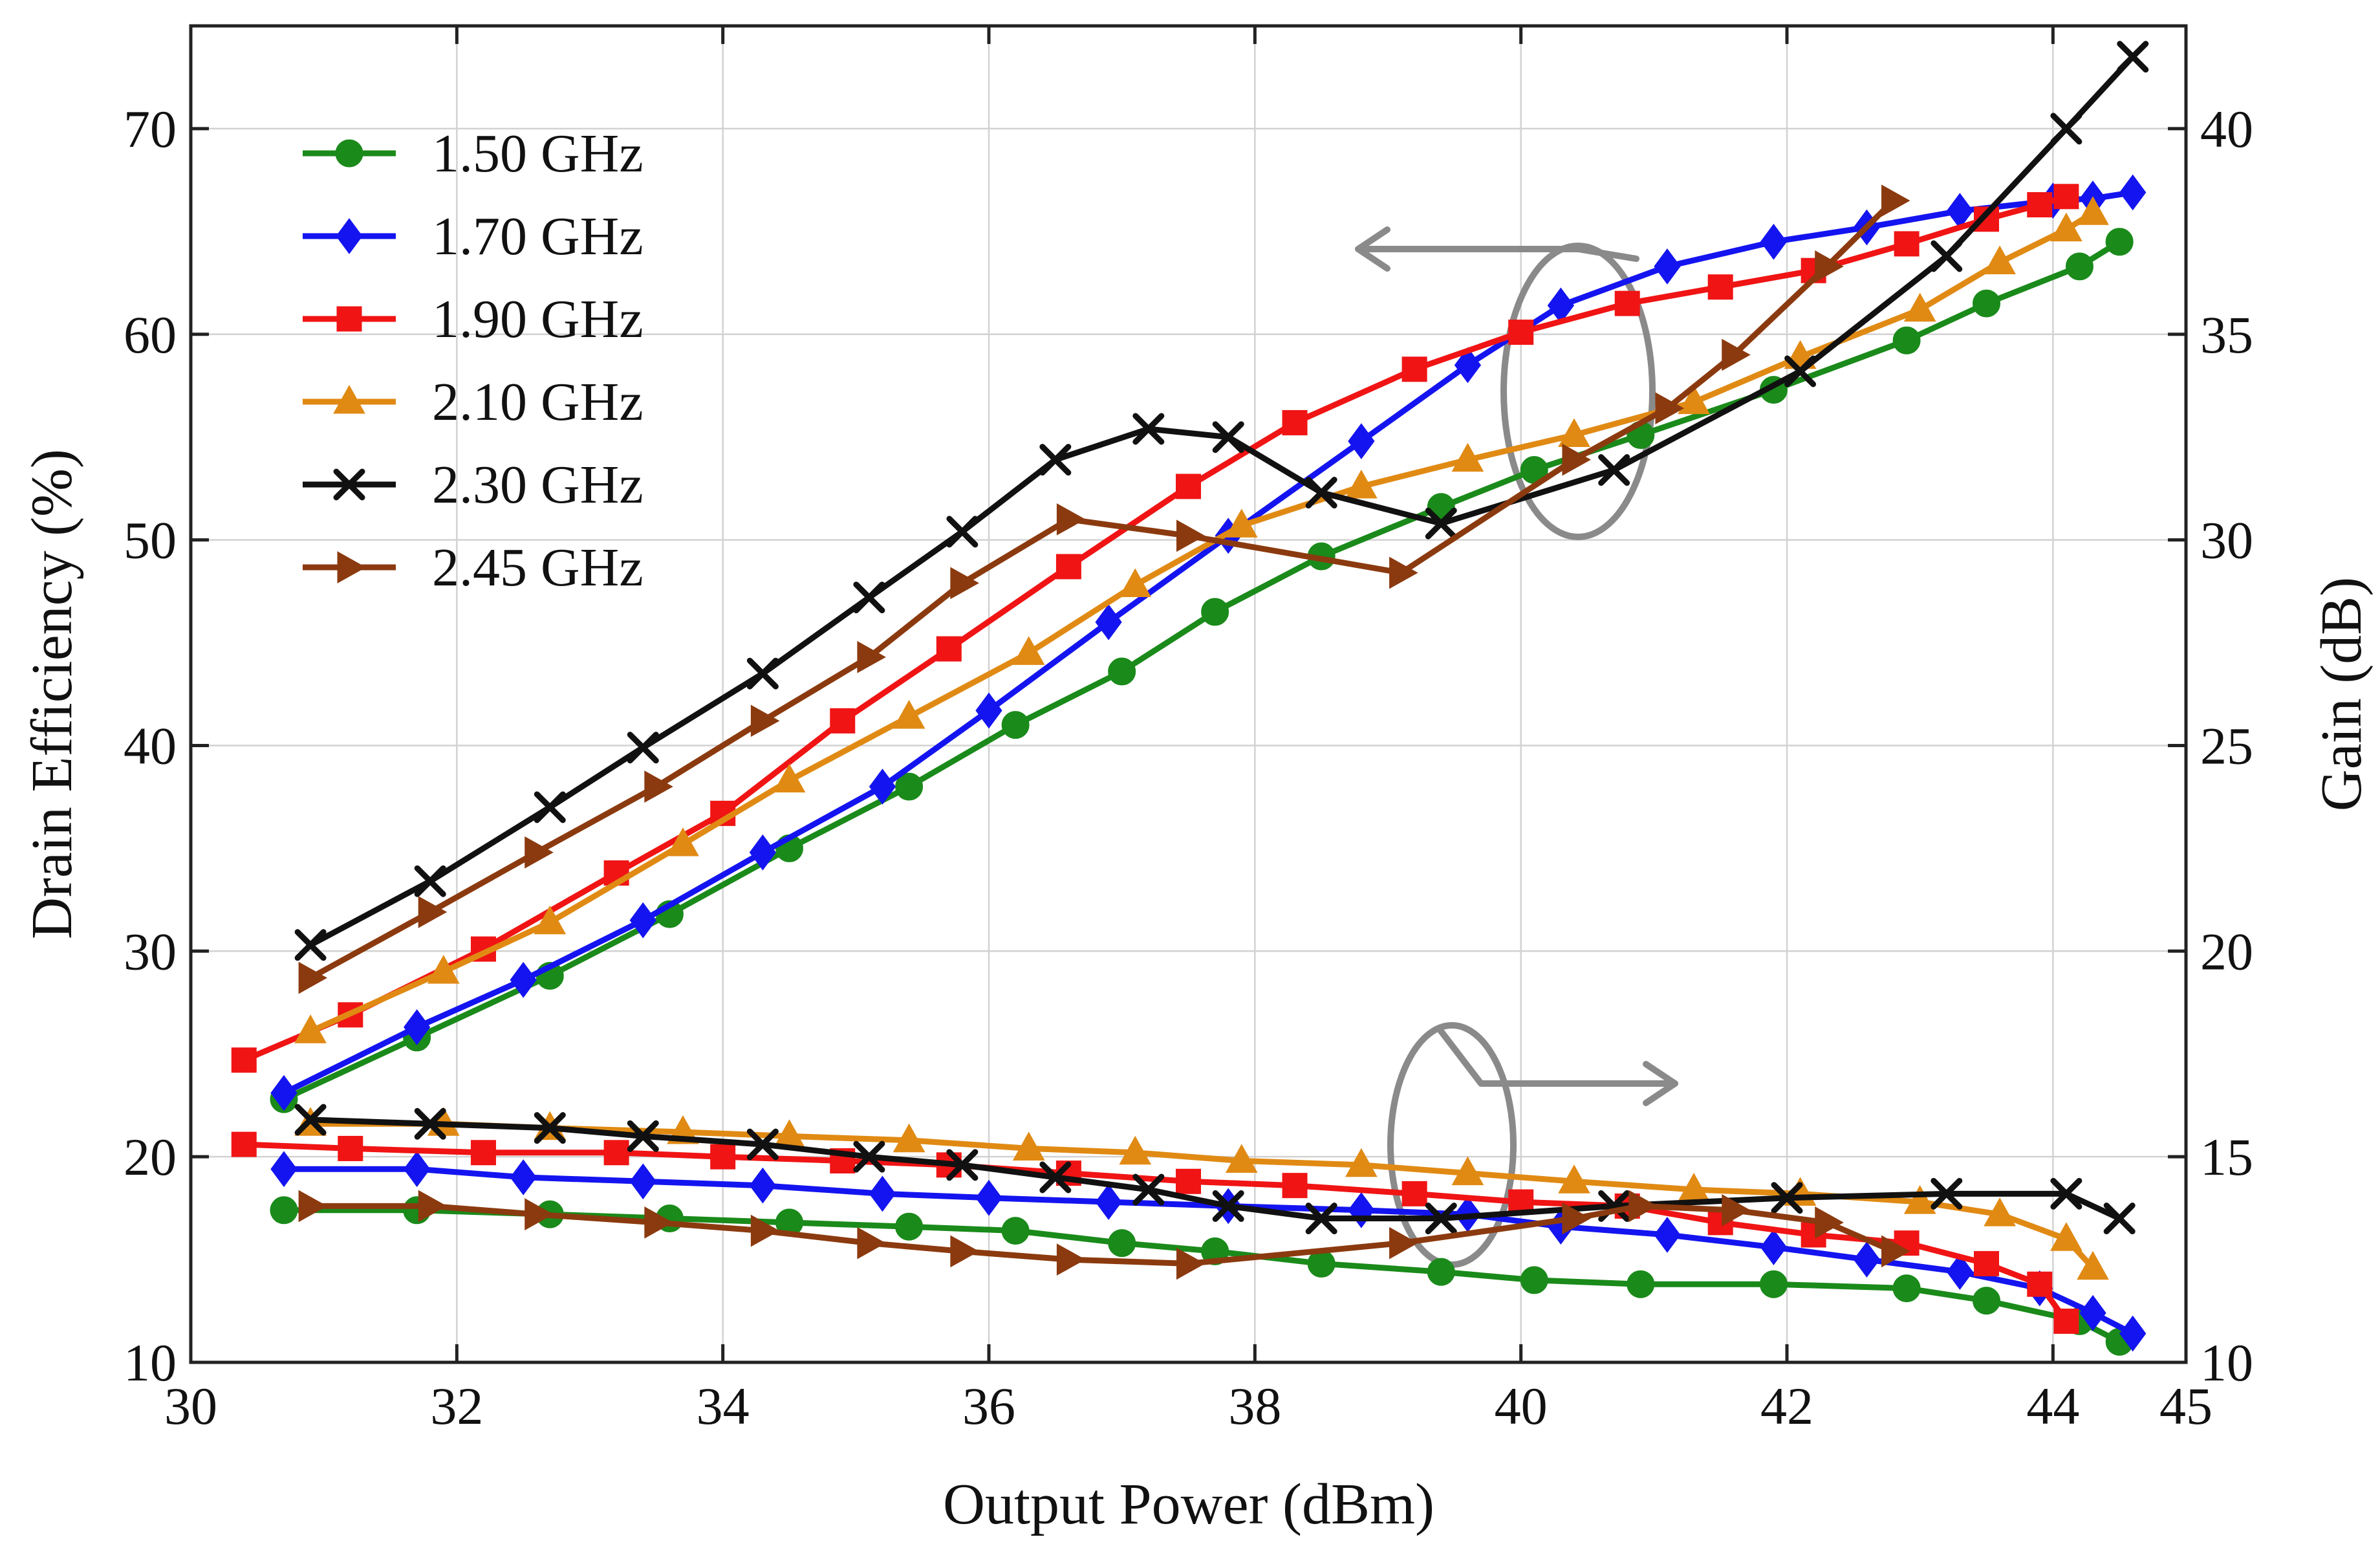 This screenshot has height=1548, width=2380. Describe the element at coordinates (2226, 129) in the screenshot. I see `y2-tick-label: 40` at that location.